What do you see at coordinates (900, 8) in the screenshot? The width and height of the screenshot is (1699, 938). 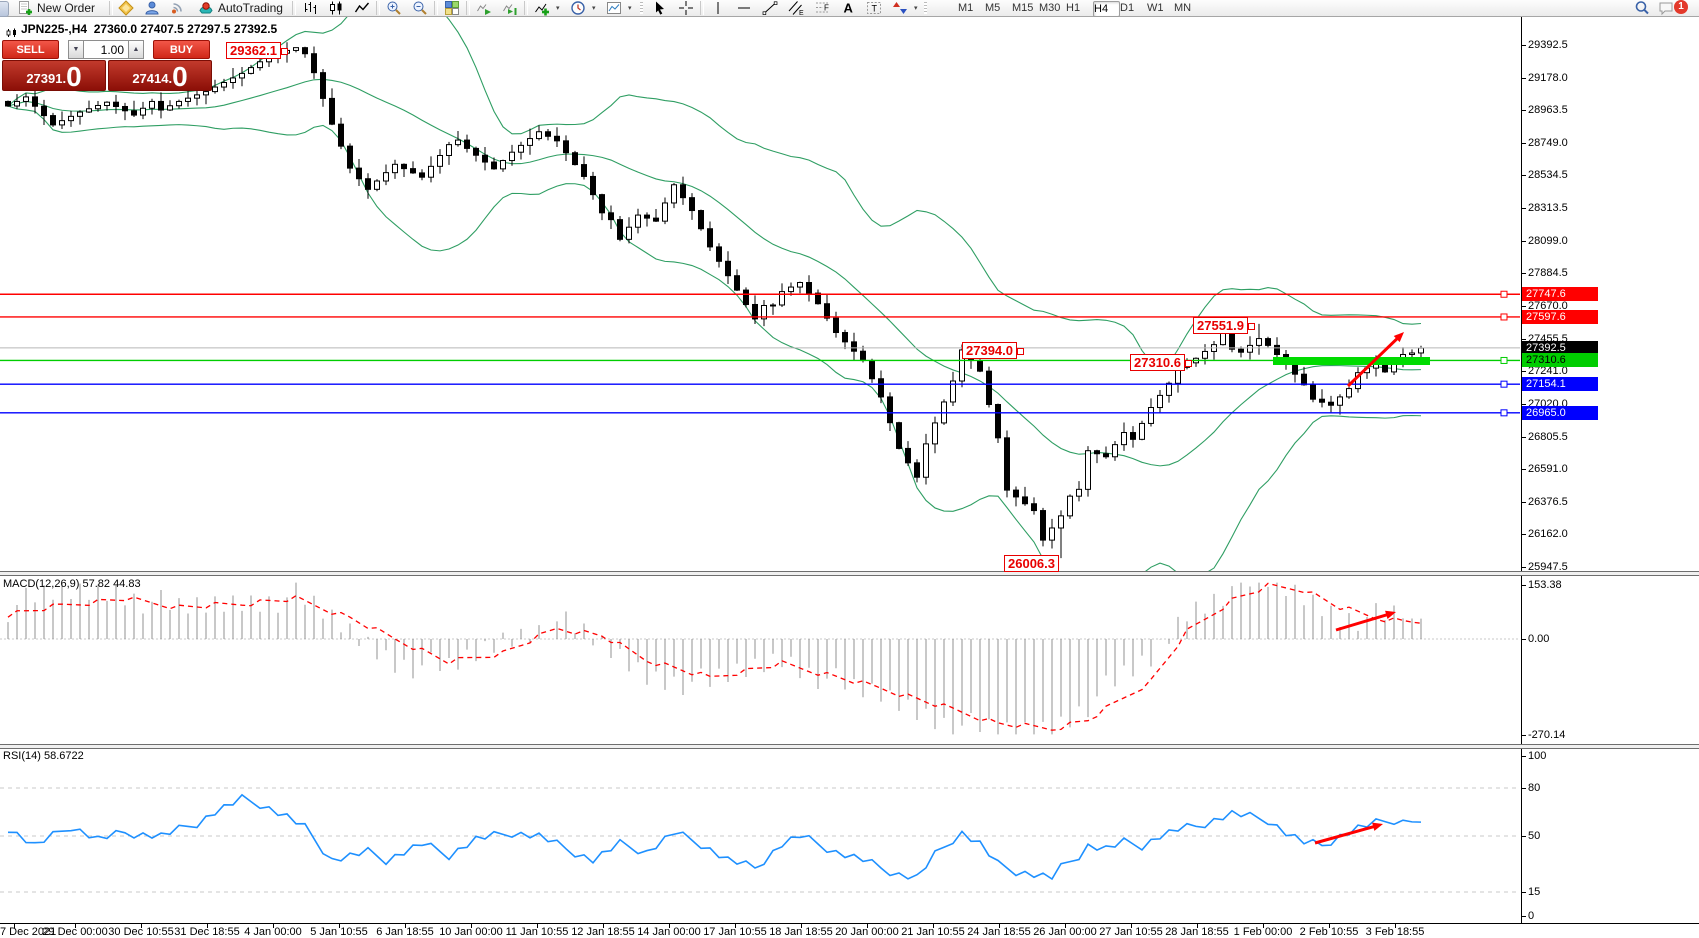 I see `arrows-tool-icon` at bounding box center [900, 8].